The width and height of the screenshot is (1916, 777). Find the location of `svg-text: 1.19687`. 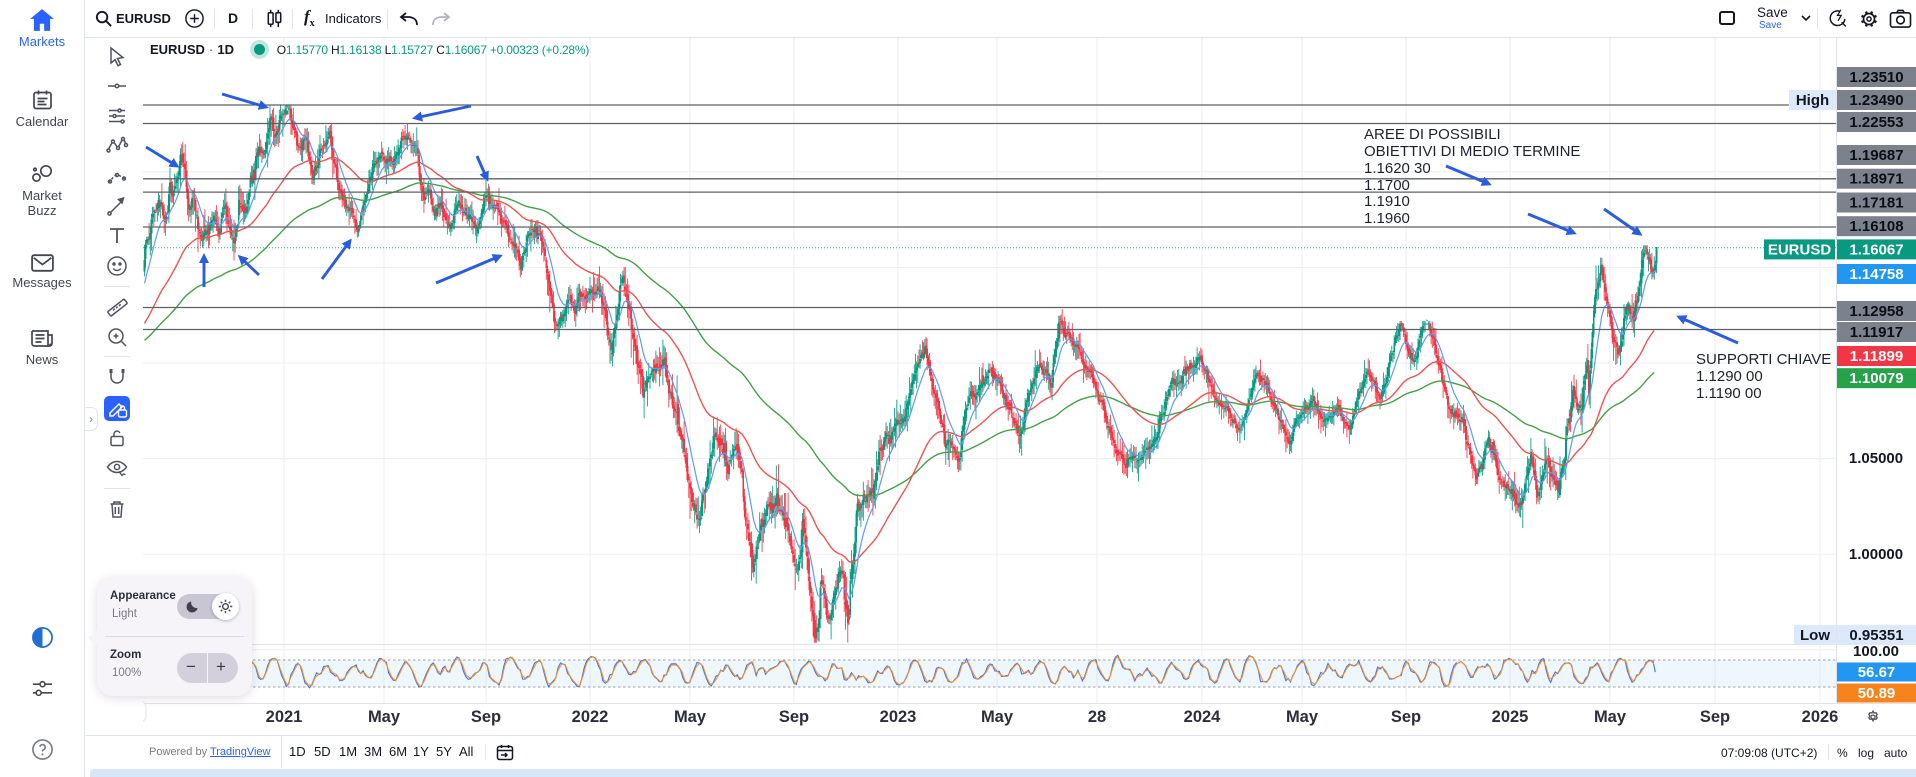

svg-text: 1.19687 is located at coordinates (1876, 155).